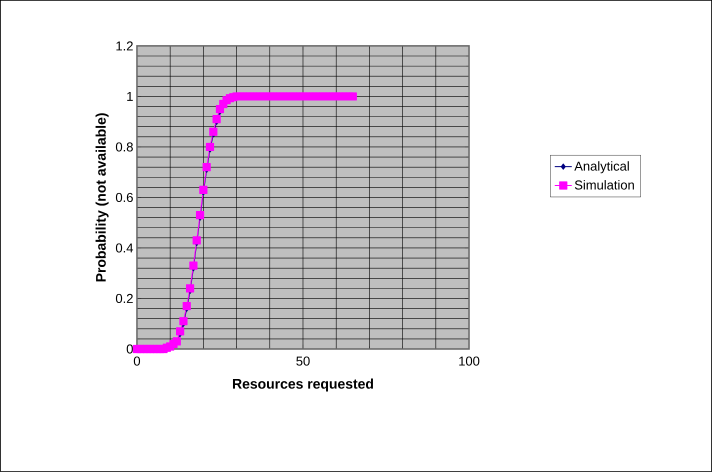 The image size is (712, 472). Describe the element at coordinates (303, 361) in the screenshot. I see `x-tick-label: 50` at that location.